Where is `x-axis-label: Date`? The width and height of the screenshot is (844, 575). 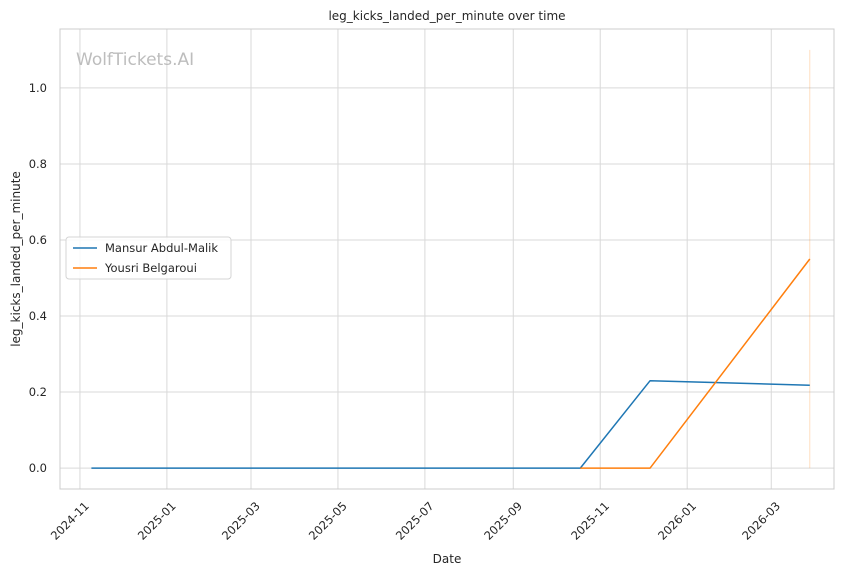
x-axis-label: Date is located at coordinates (447, 559).